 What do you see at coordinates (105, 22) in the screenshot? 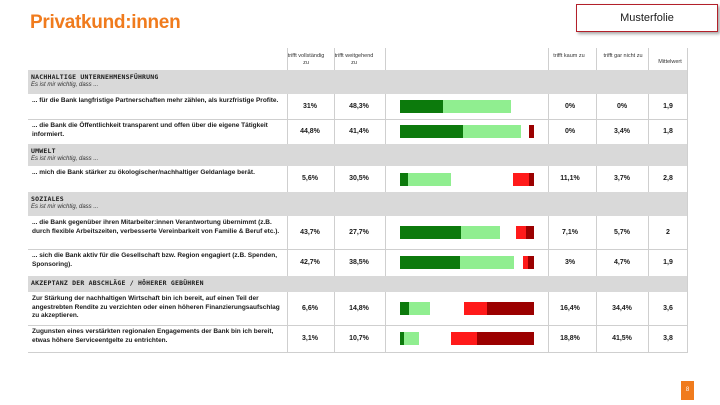
I see `page-title: Privatkund:innen` at bounding box center [105, 22].